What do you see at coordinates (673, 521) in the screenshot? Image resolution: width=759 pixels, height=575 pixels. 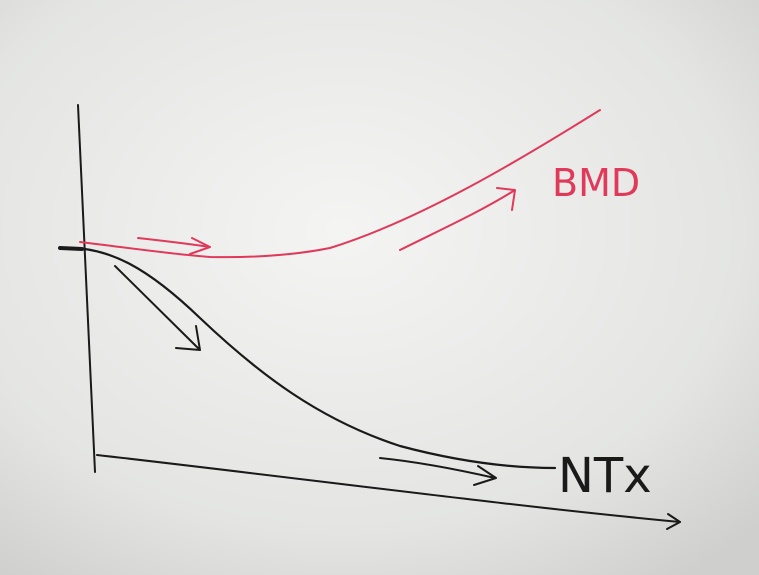 I see `x-axis-arrowhead` at bounding box center [673, 521].